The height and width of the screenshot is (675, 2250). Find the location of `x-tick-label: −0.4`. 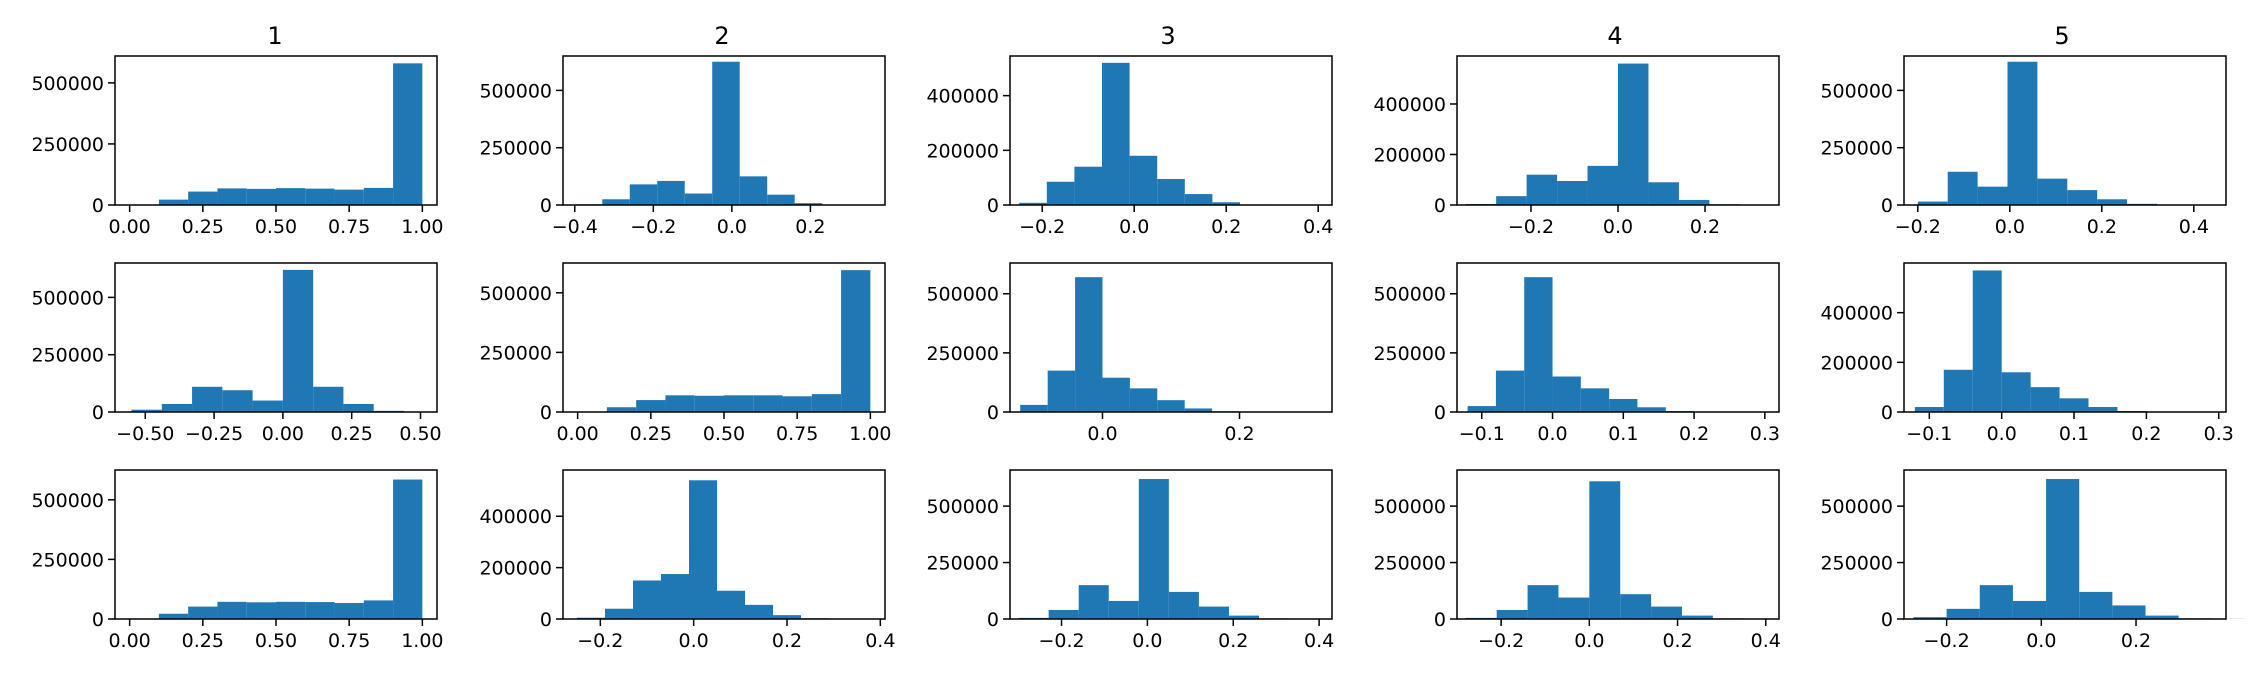

x-tick-label: −0.4 is located at coordinates (575, 227).